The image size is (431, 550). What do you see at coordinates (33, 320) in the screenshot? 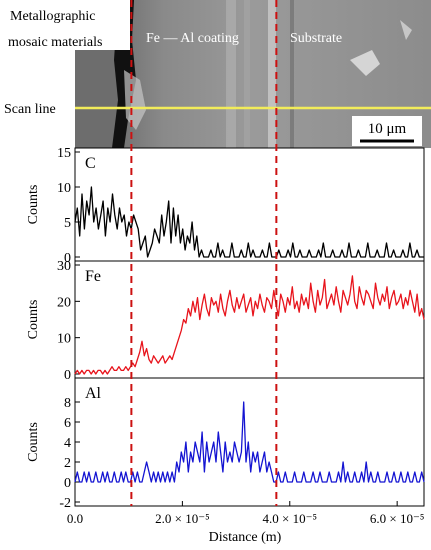
I see `y-axis-label-fe: Counts` at bounding box center [33, 320].